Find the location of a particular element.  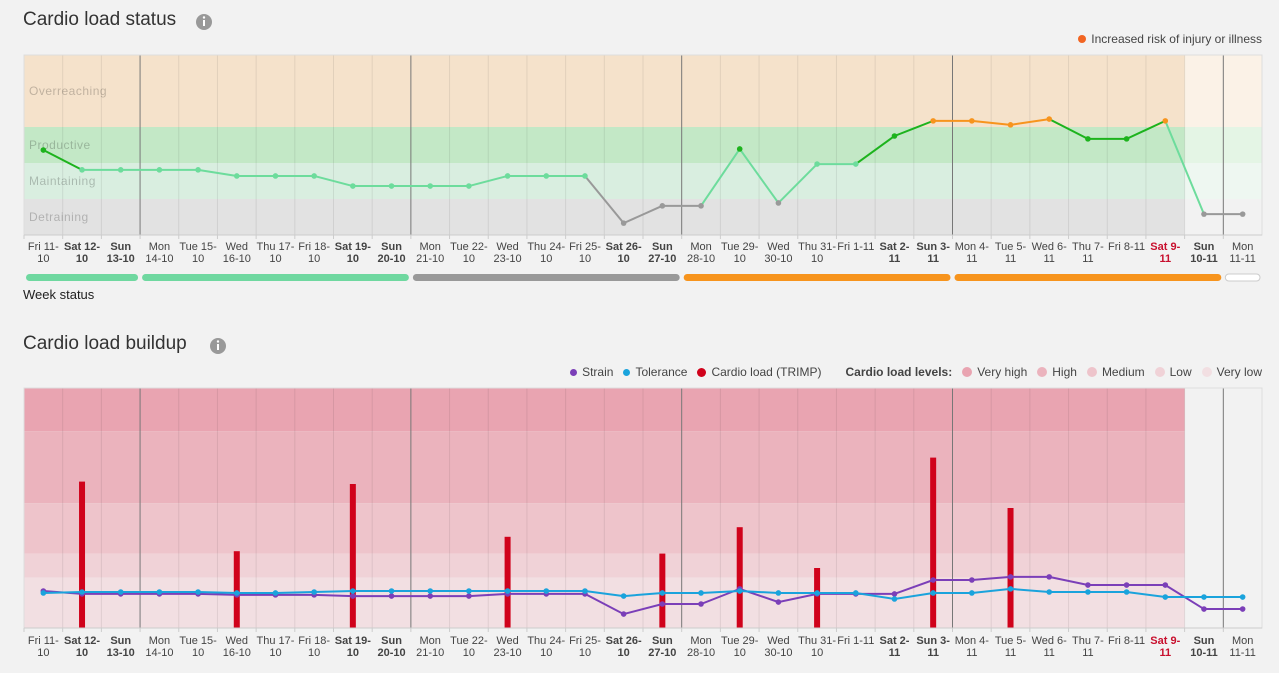

legend-item: Low is located at coordinates (1173, 372).